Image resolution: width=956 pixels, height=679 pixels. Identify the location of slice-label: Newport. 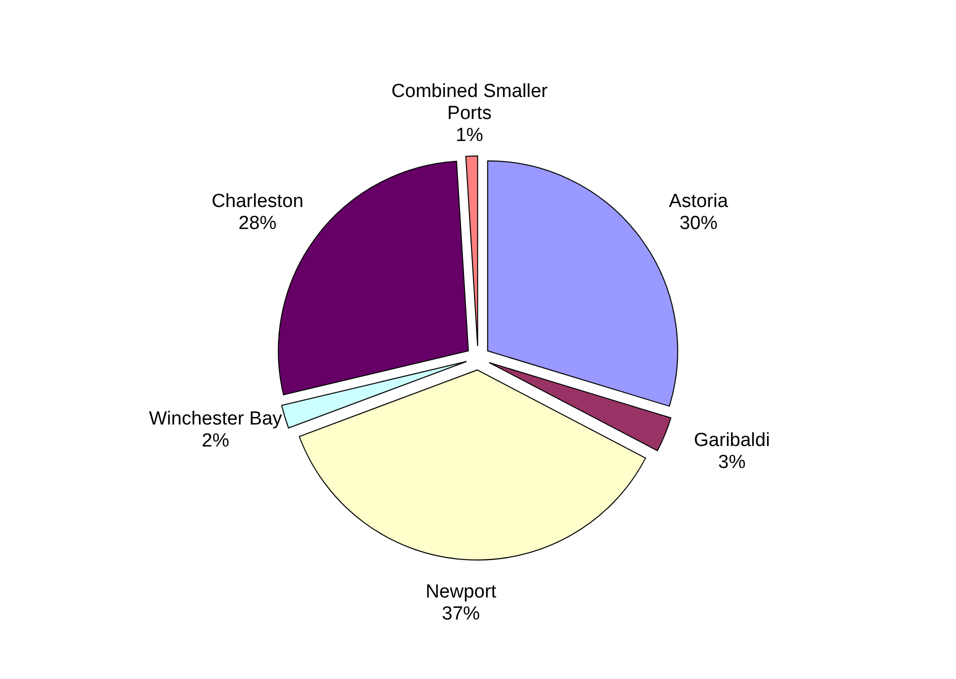
(462, 592).